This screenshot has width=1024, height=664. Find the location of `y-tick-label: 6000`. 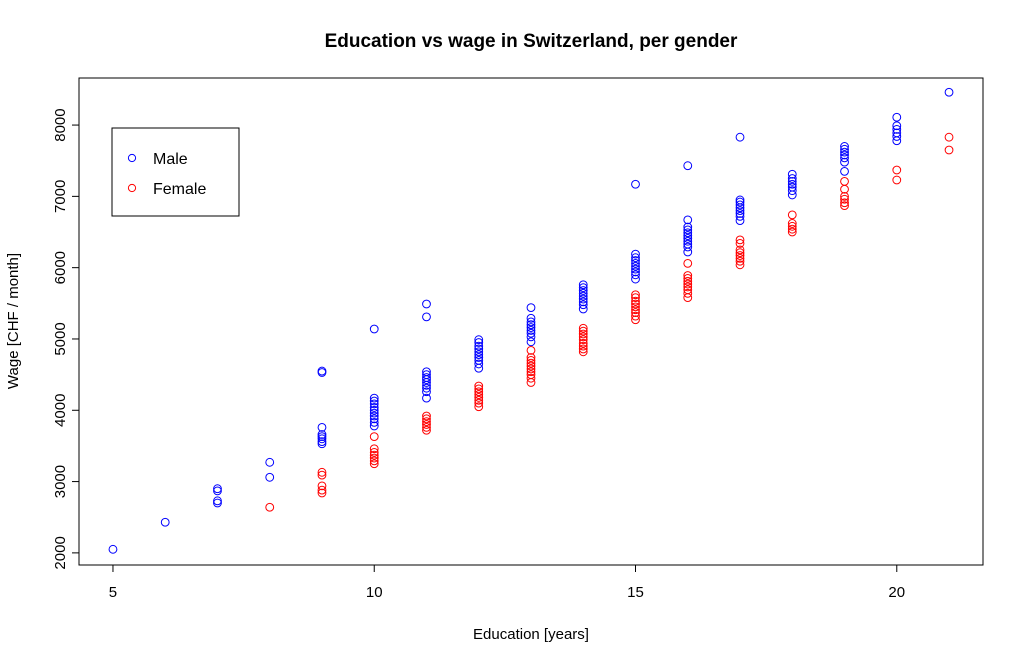

y-tick-label: 6000 is located at coordinates (60, 267).